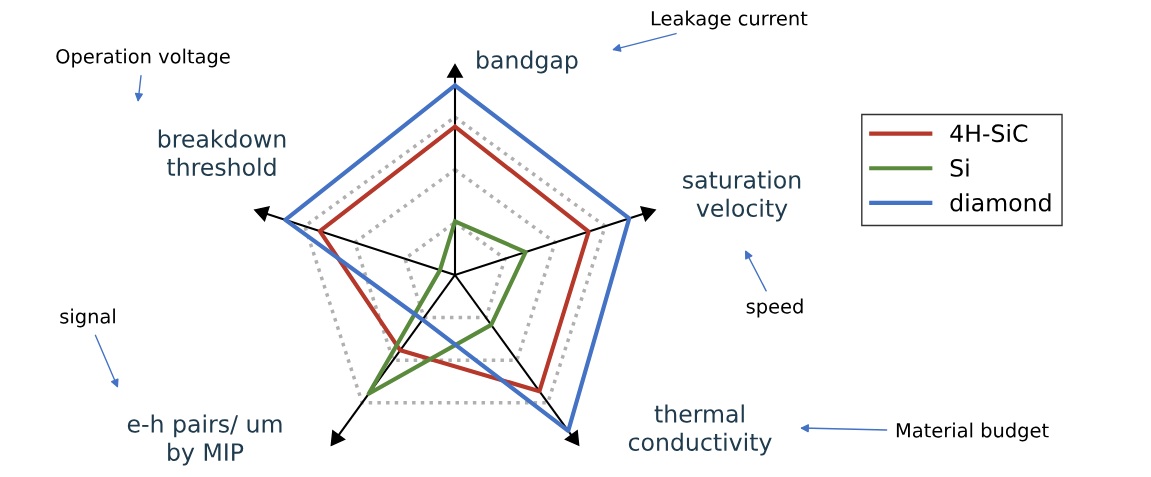 The height and width of the screenshot is (477, 1151). What do you see at coordinates (989, 133) in the screenshot?
I see `legend-label: 4H-SiC` at bounding box center [989, 133].